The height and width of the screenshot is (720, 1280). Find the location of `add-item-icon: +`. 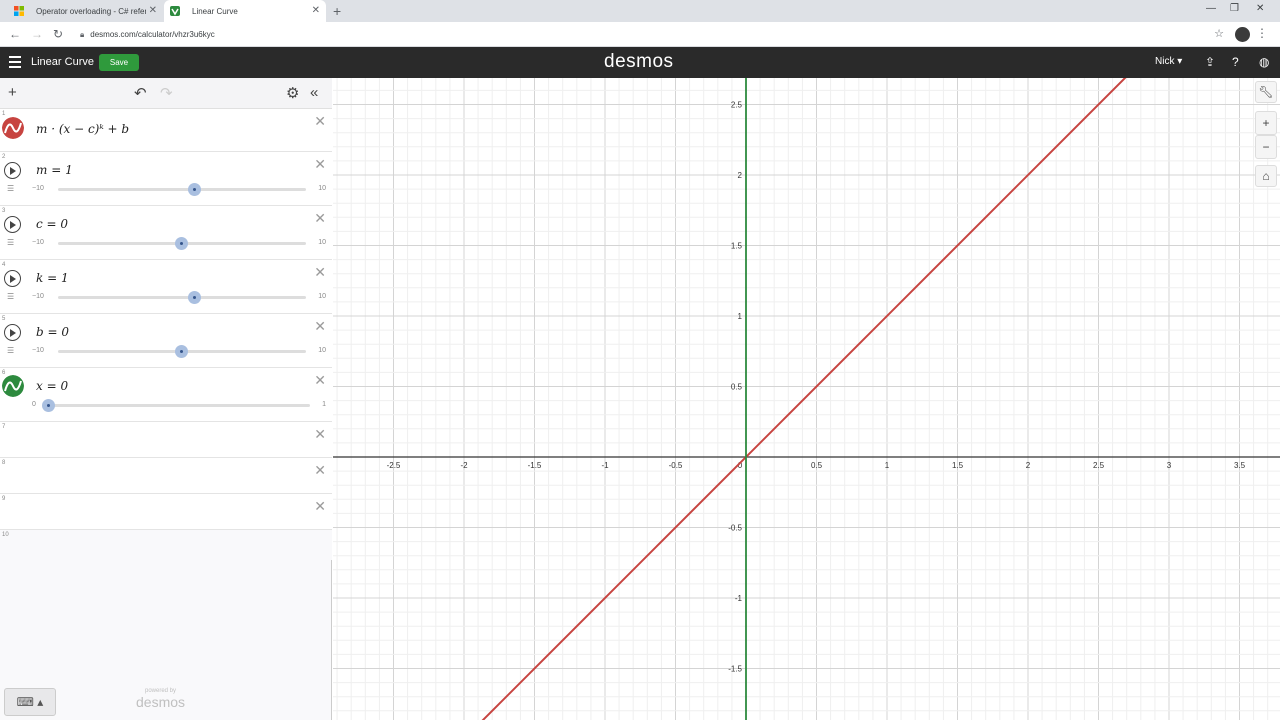

add-item-icon: + is located at coordinates (12, 92).